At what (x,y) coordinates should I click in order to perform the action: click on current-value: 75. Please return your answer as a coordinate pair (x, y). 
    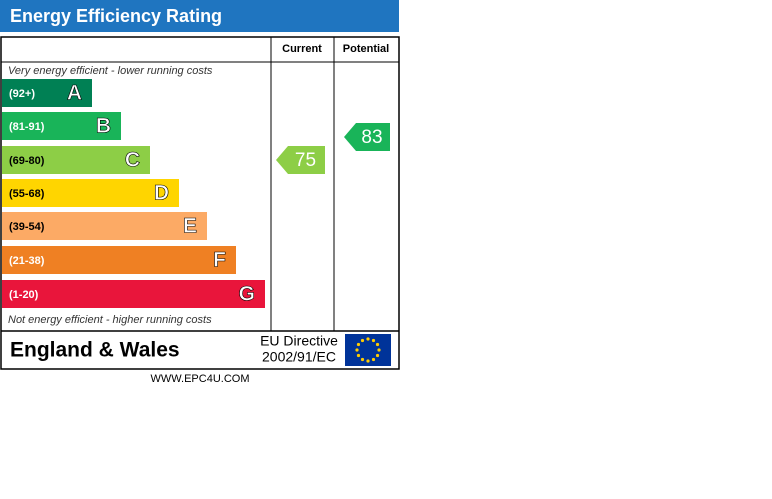
    Looking at the image, I should click on (305, 160).